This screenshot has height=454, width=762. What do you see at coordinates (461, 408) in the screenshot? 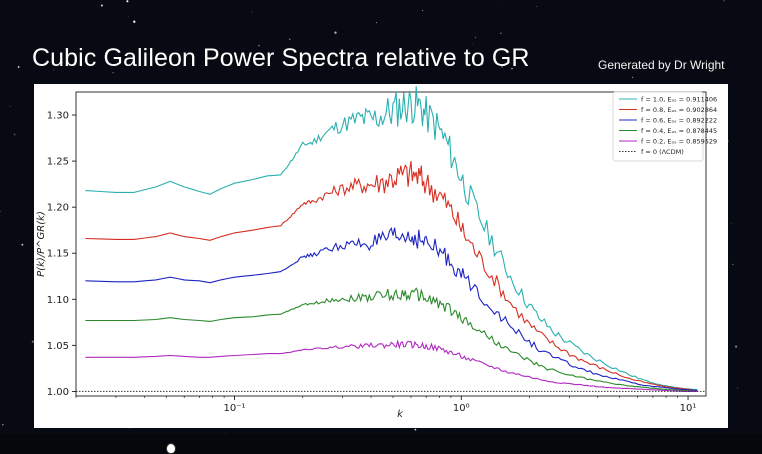
I see `x-tick-label: 10⁰` at bounding box center [461, 408].